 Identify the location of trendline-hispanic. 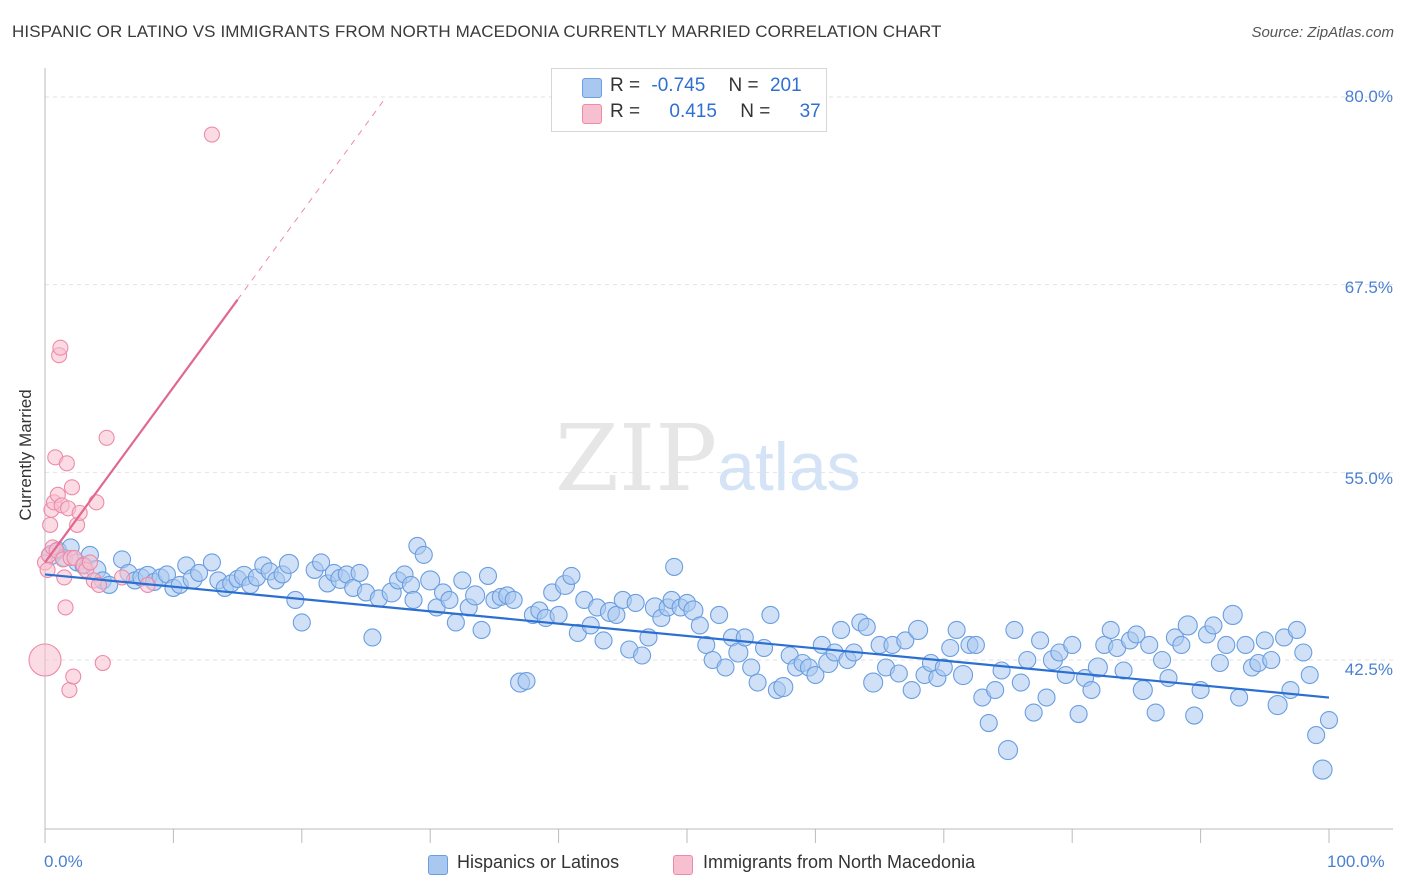
(687, 636).